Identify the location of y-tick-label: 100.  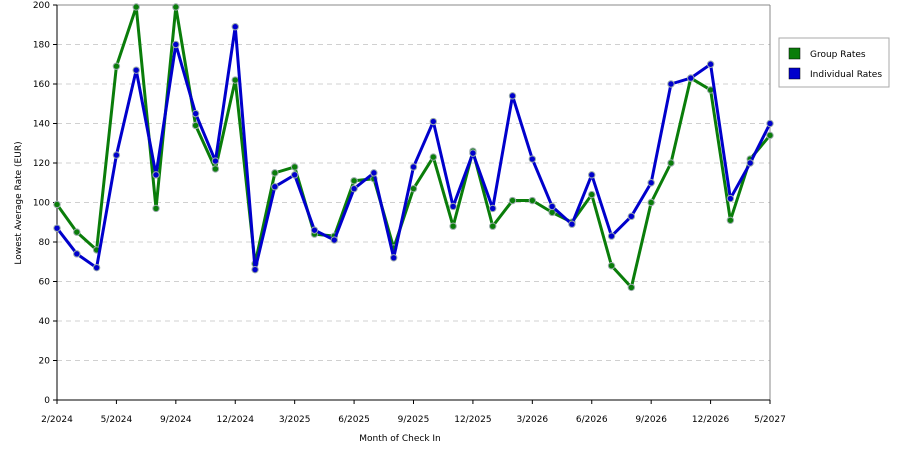
(41, 204).